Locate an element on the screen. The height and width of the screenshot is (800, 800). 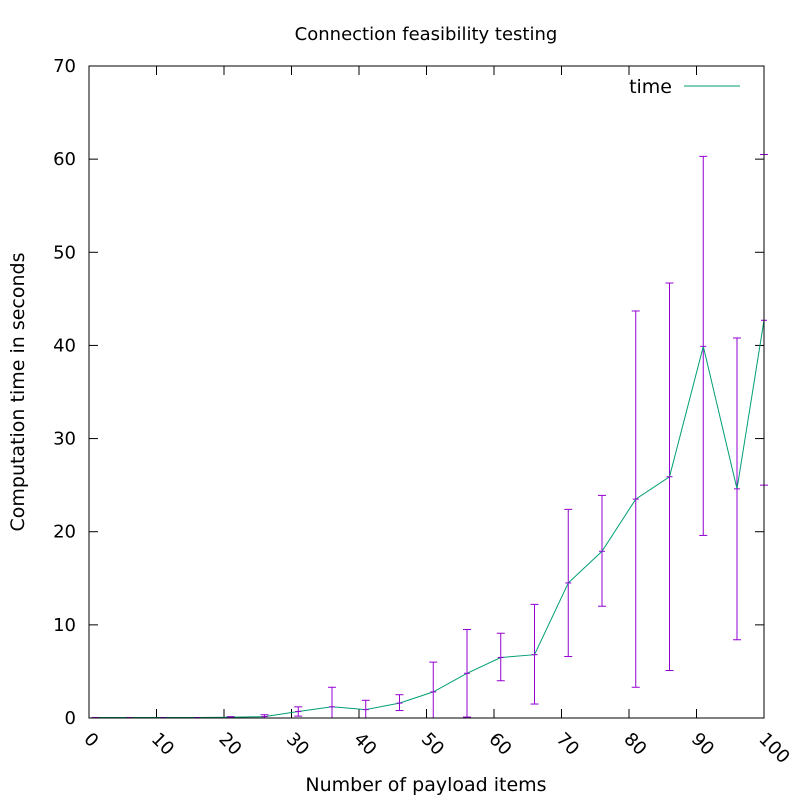
x-tick-label: 90 is located at coordinates (702, 744).